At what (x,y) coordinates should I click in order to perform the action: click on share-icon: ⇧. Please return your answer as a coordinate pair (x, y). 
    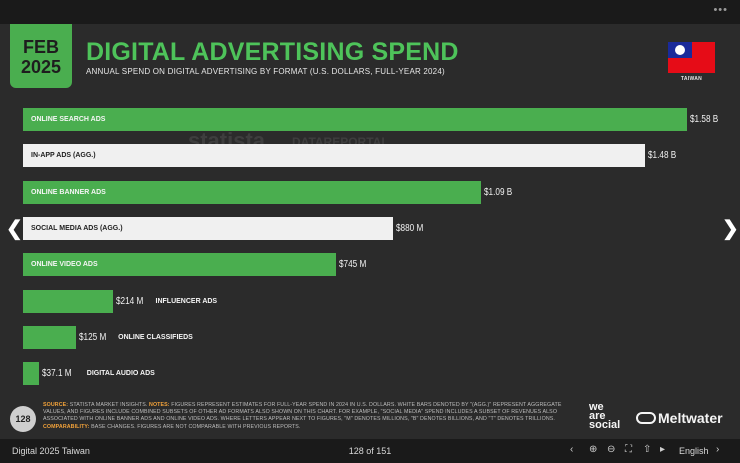
    Looking at the image, I should click on (647, 449).